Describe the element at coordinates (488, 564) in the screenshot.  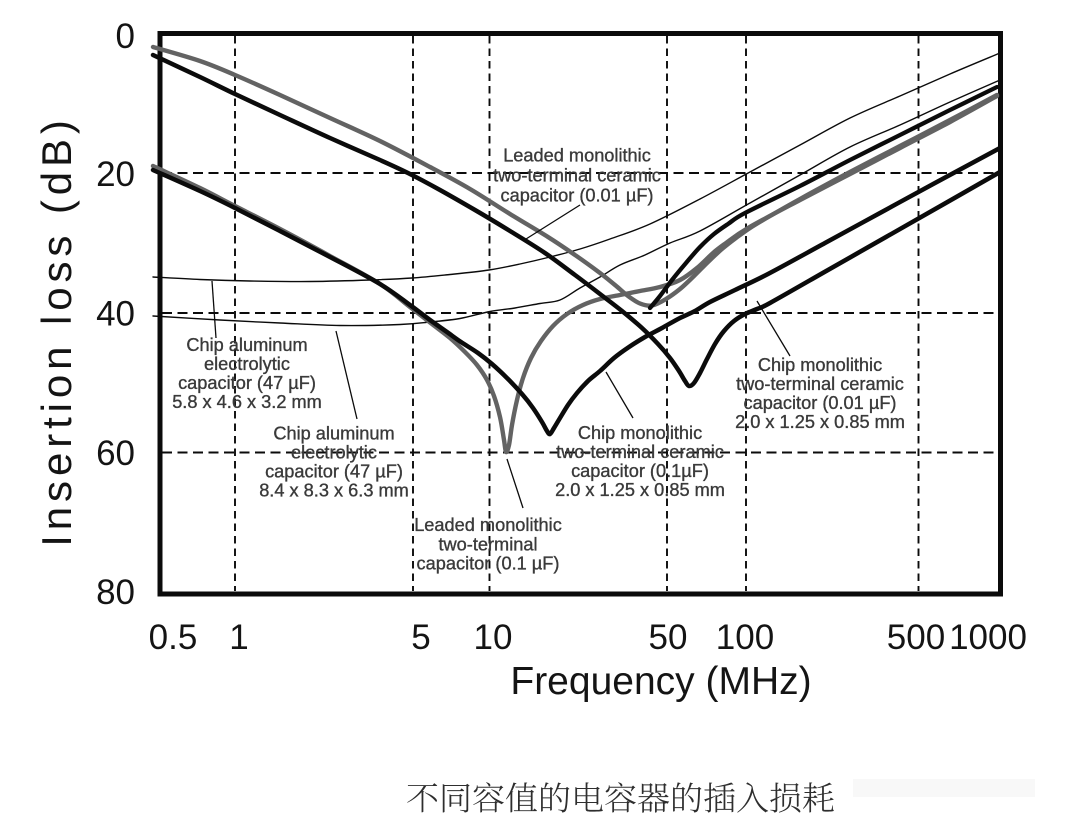
I see `svg-text: capacitor (0.1 µF)` at that location.